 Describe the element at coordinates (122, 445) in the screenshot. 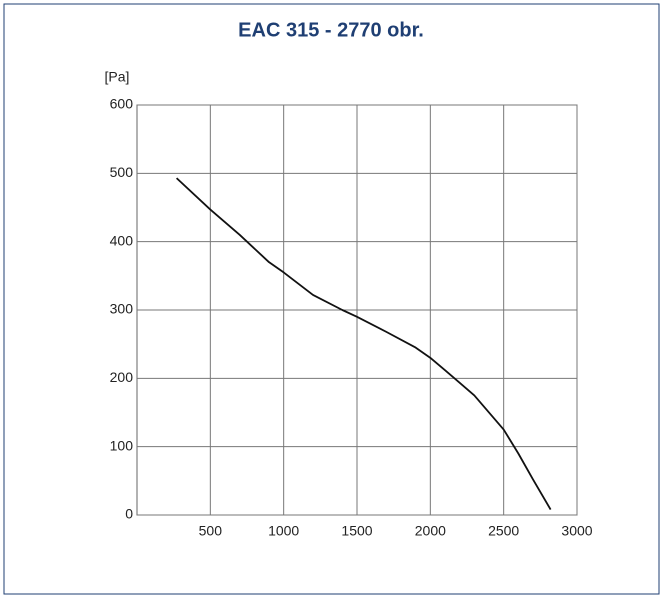

I see `y-tick-label: 100` at that location.